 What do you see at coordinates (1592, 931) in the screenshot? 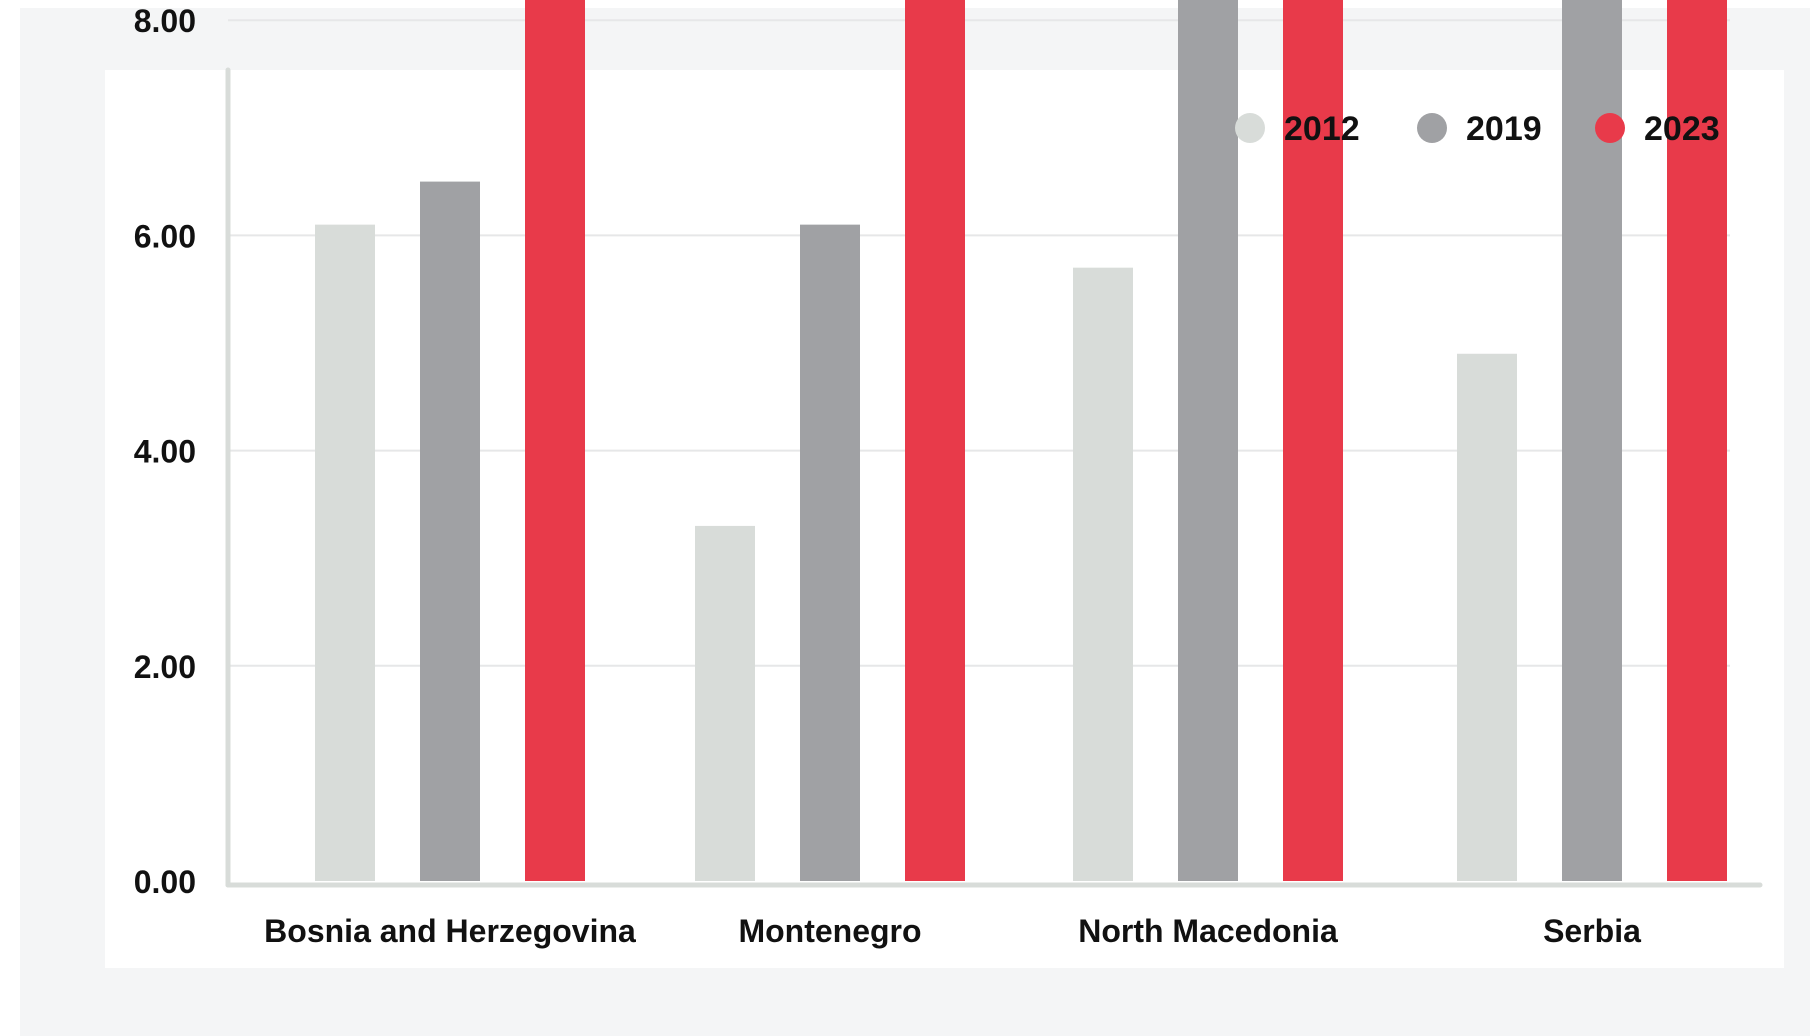
I see `x-tick-label: Serbia` at bounding box center [1592, 931].